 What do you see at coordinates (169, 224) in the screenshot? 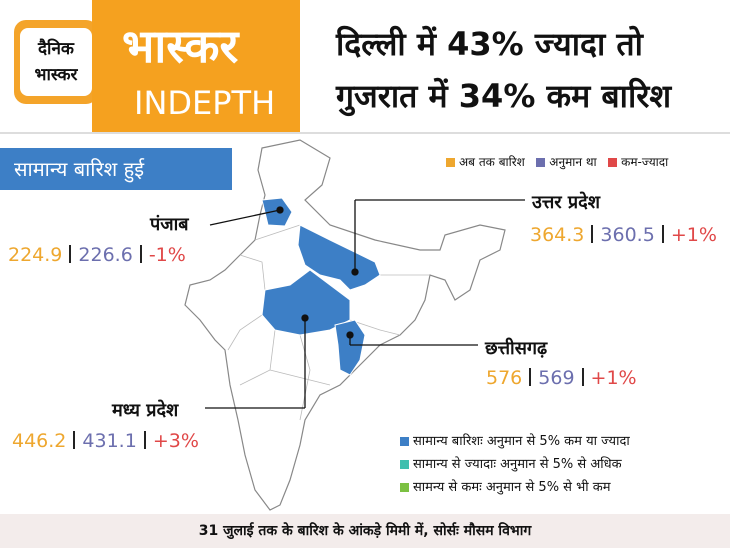
I see `state-name: पंजाब` at bounding box center [169, 224].